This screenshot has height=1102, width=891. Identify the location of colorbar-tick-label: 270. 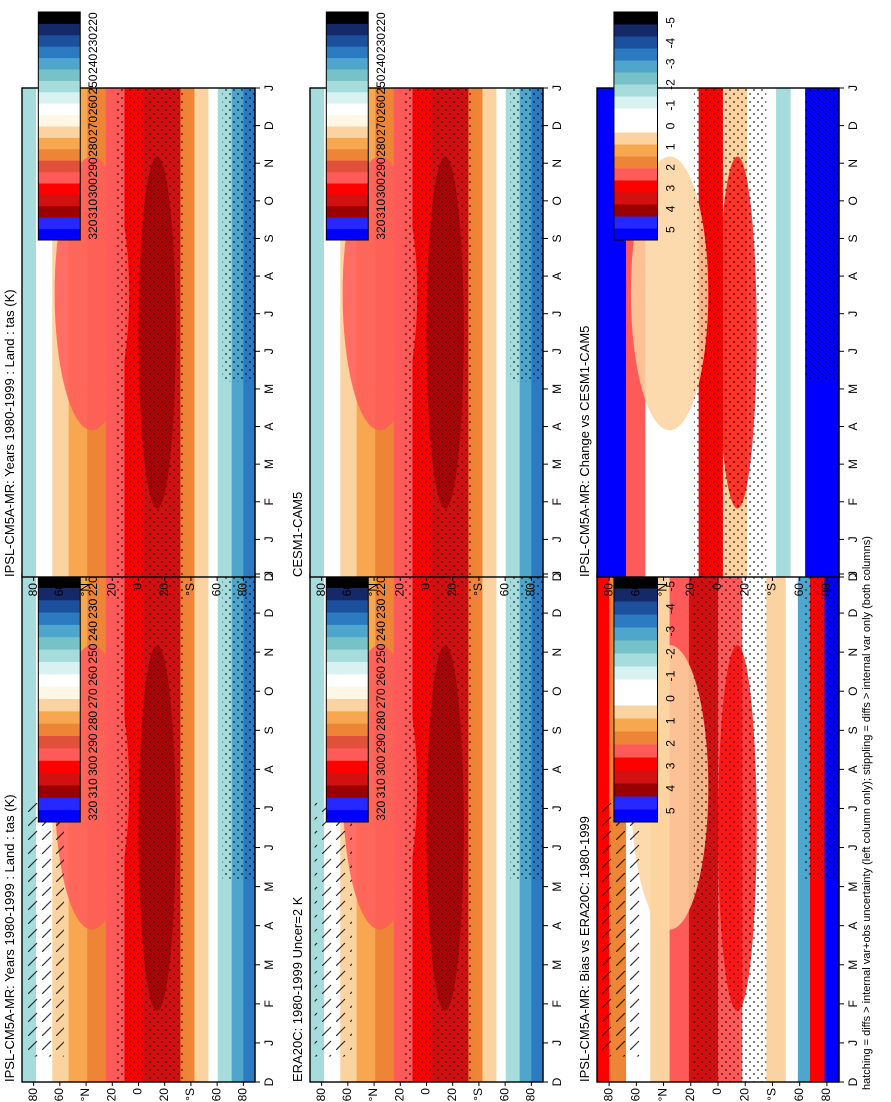
(93, 126).